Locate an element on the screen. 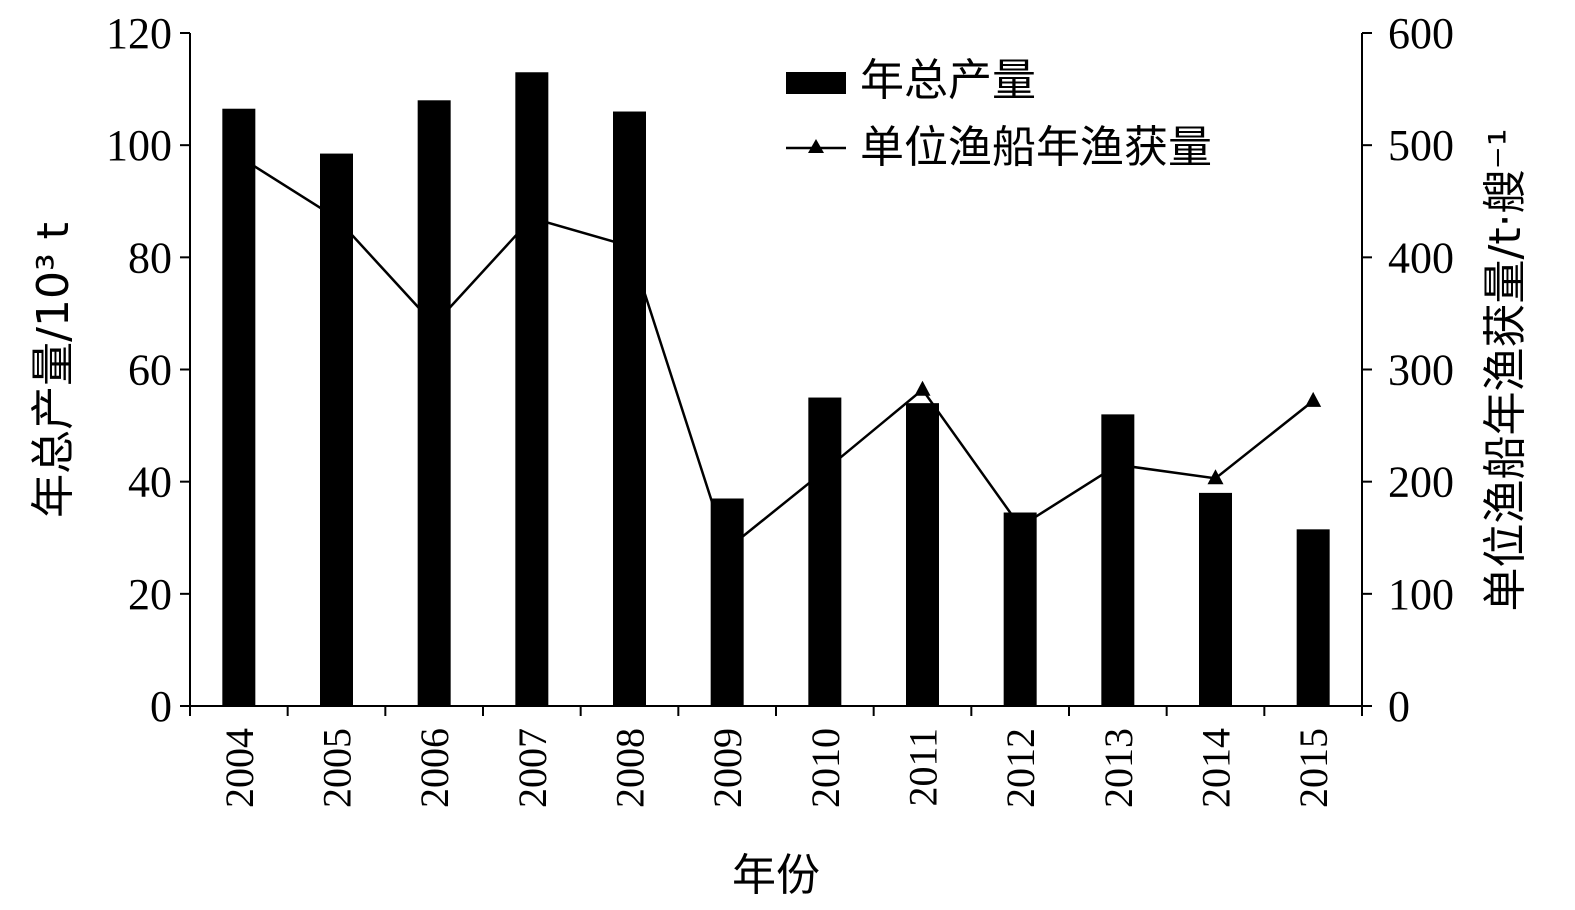 The width and height of the screenshot is (1575, 910). x-tick-label: 2008 is located at coordinates (630, 768).